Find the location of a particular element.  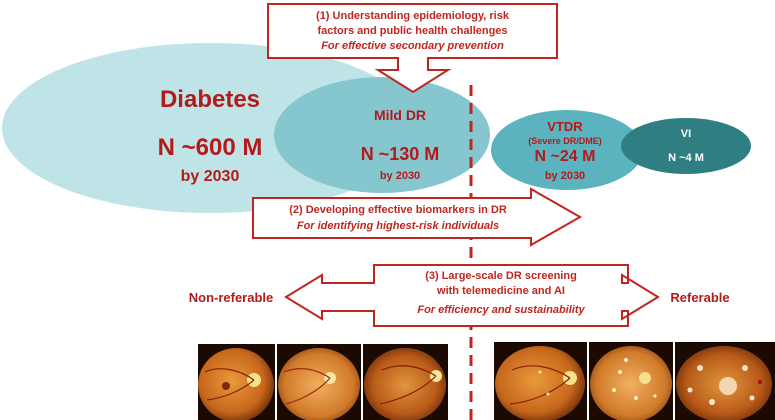

step3-line3: For efficiency and sustainability is located at coordinates (501, 310).